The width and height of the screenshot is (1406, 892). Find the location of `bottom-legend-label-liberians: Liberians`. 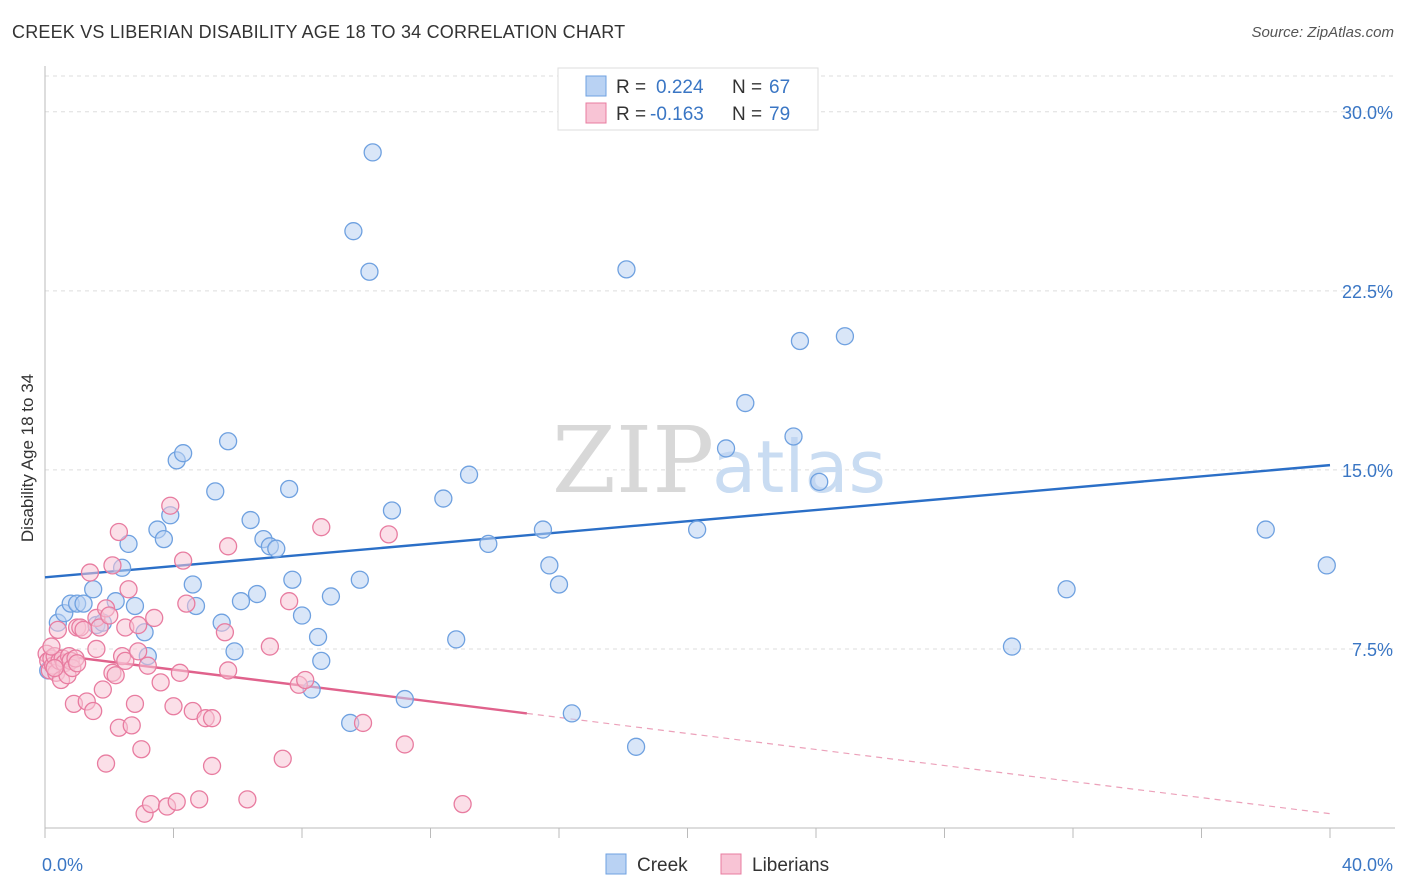

bottom-legend-label-liberians: Liberians is located at coordinates (790, 865).